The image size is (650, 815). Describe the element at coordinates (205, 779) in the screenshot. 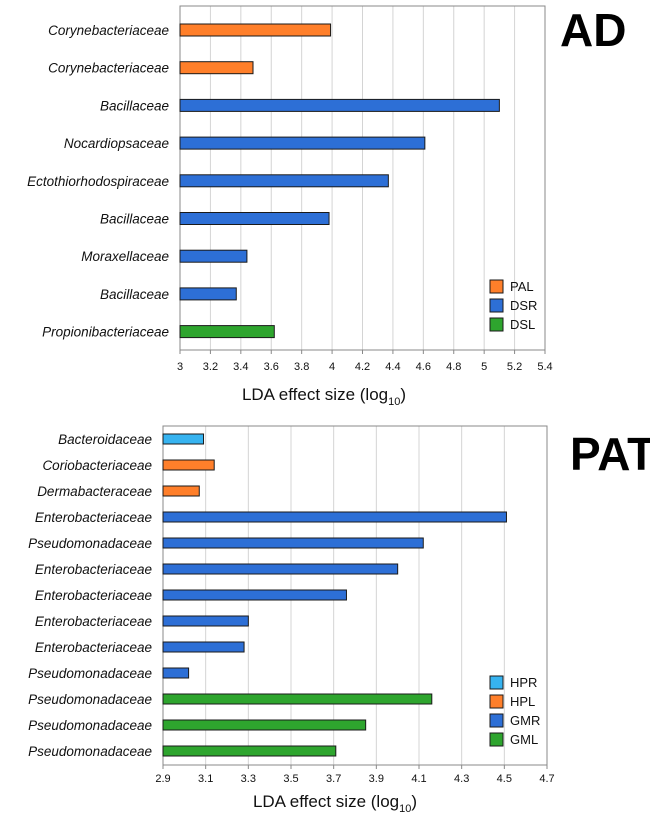

I see `x-tick-label: 3.1` at that location.